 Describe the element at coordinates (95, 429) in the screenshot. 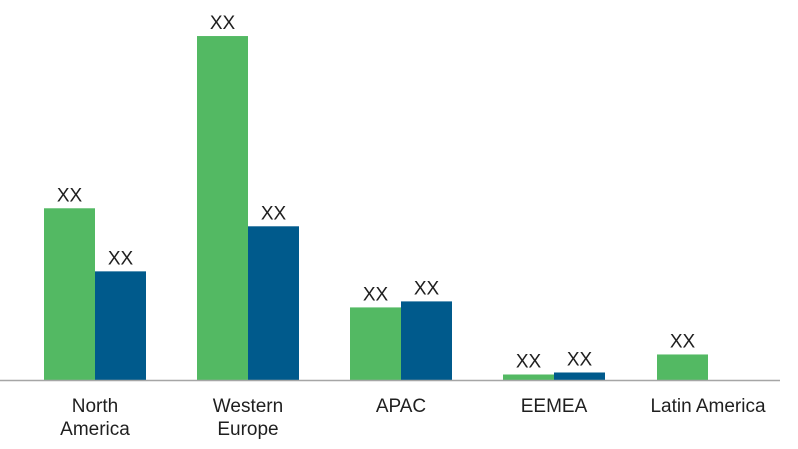

I see `x-tick-label-1-line-2: America` at that location.